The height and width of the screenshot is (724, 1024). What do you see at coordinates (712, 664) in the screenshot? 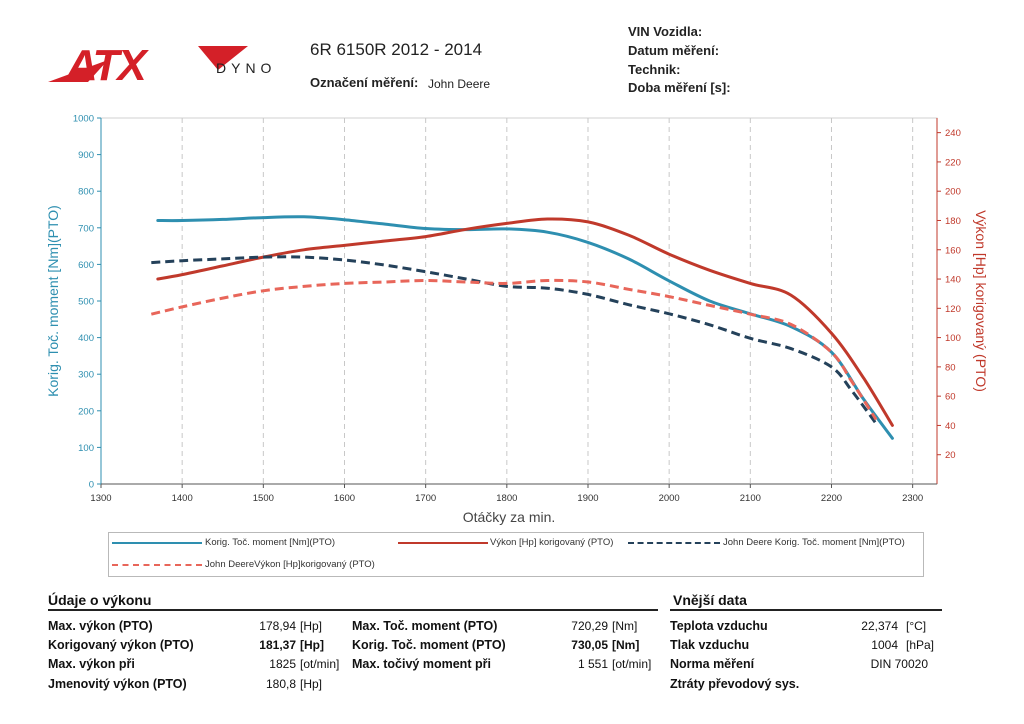
I see `standard-label: Norma měření` at bounding box center [712, 664].